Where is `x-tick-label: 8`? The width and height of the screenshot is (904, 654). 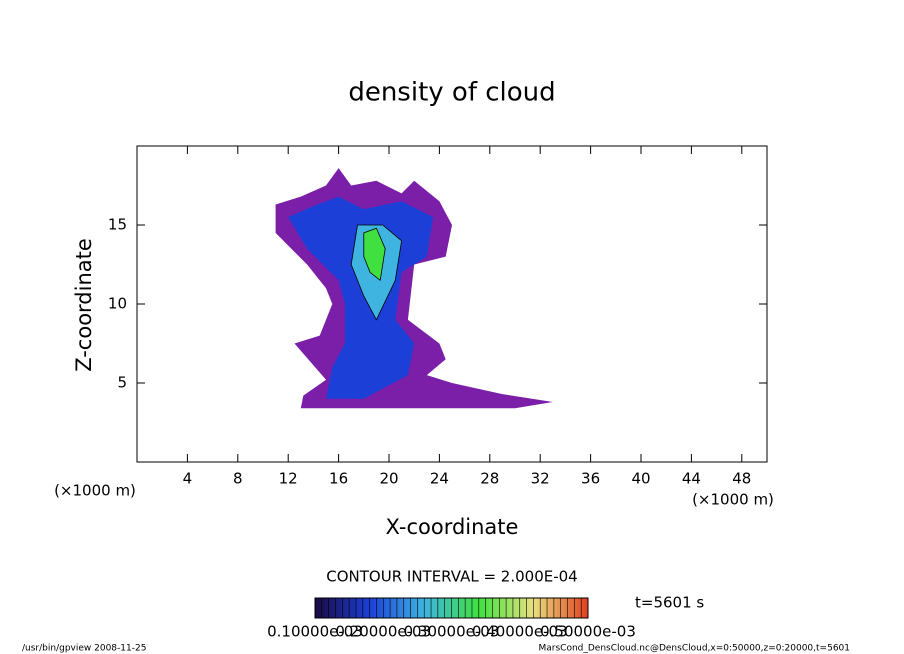 x-tick-label: 8 is located at coordinates (238, 479).